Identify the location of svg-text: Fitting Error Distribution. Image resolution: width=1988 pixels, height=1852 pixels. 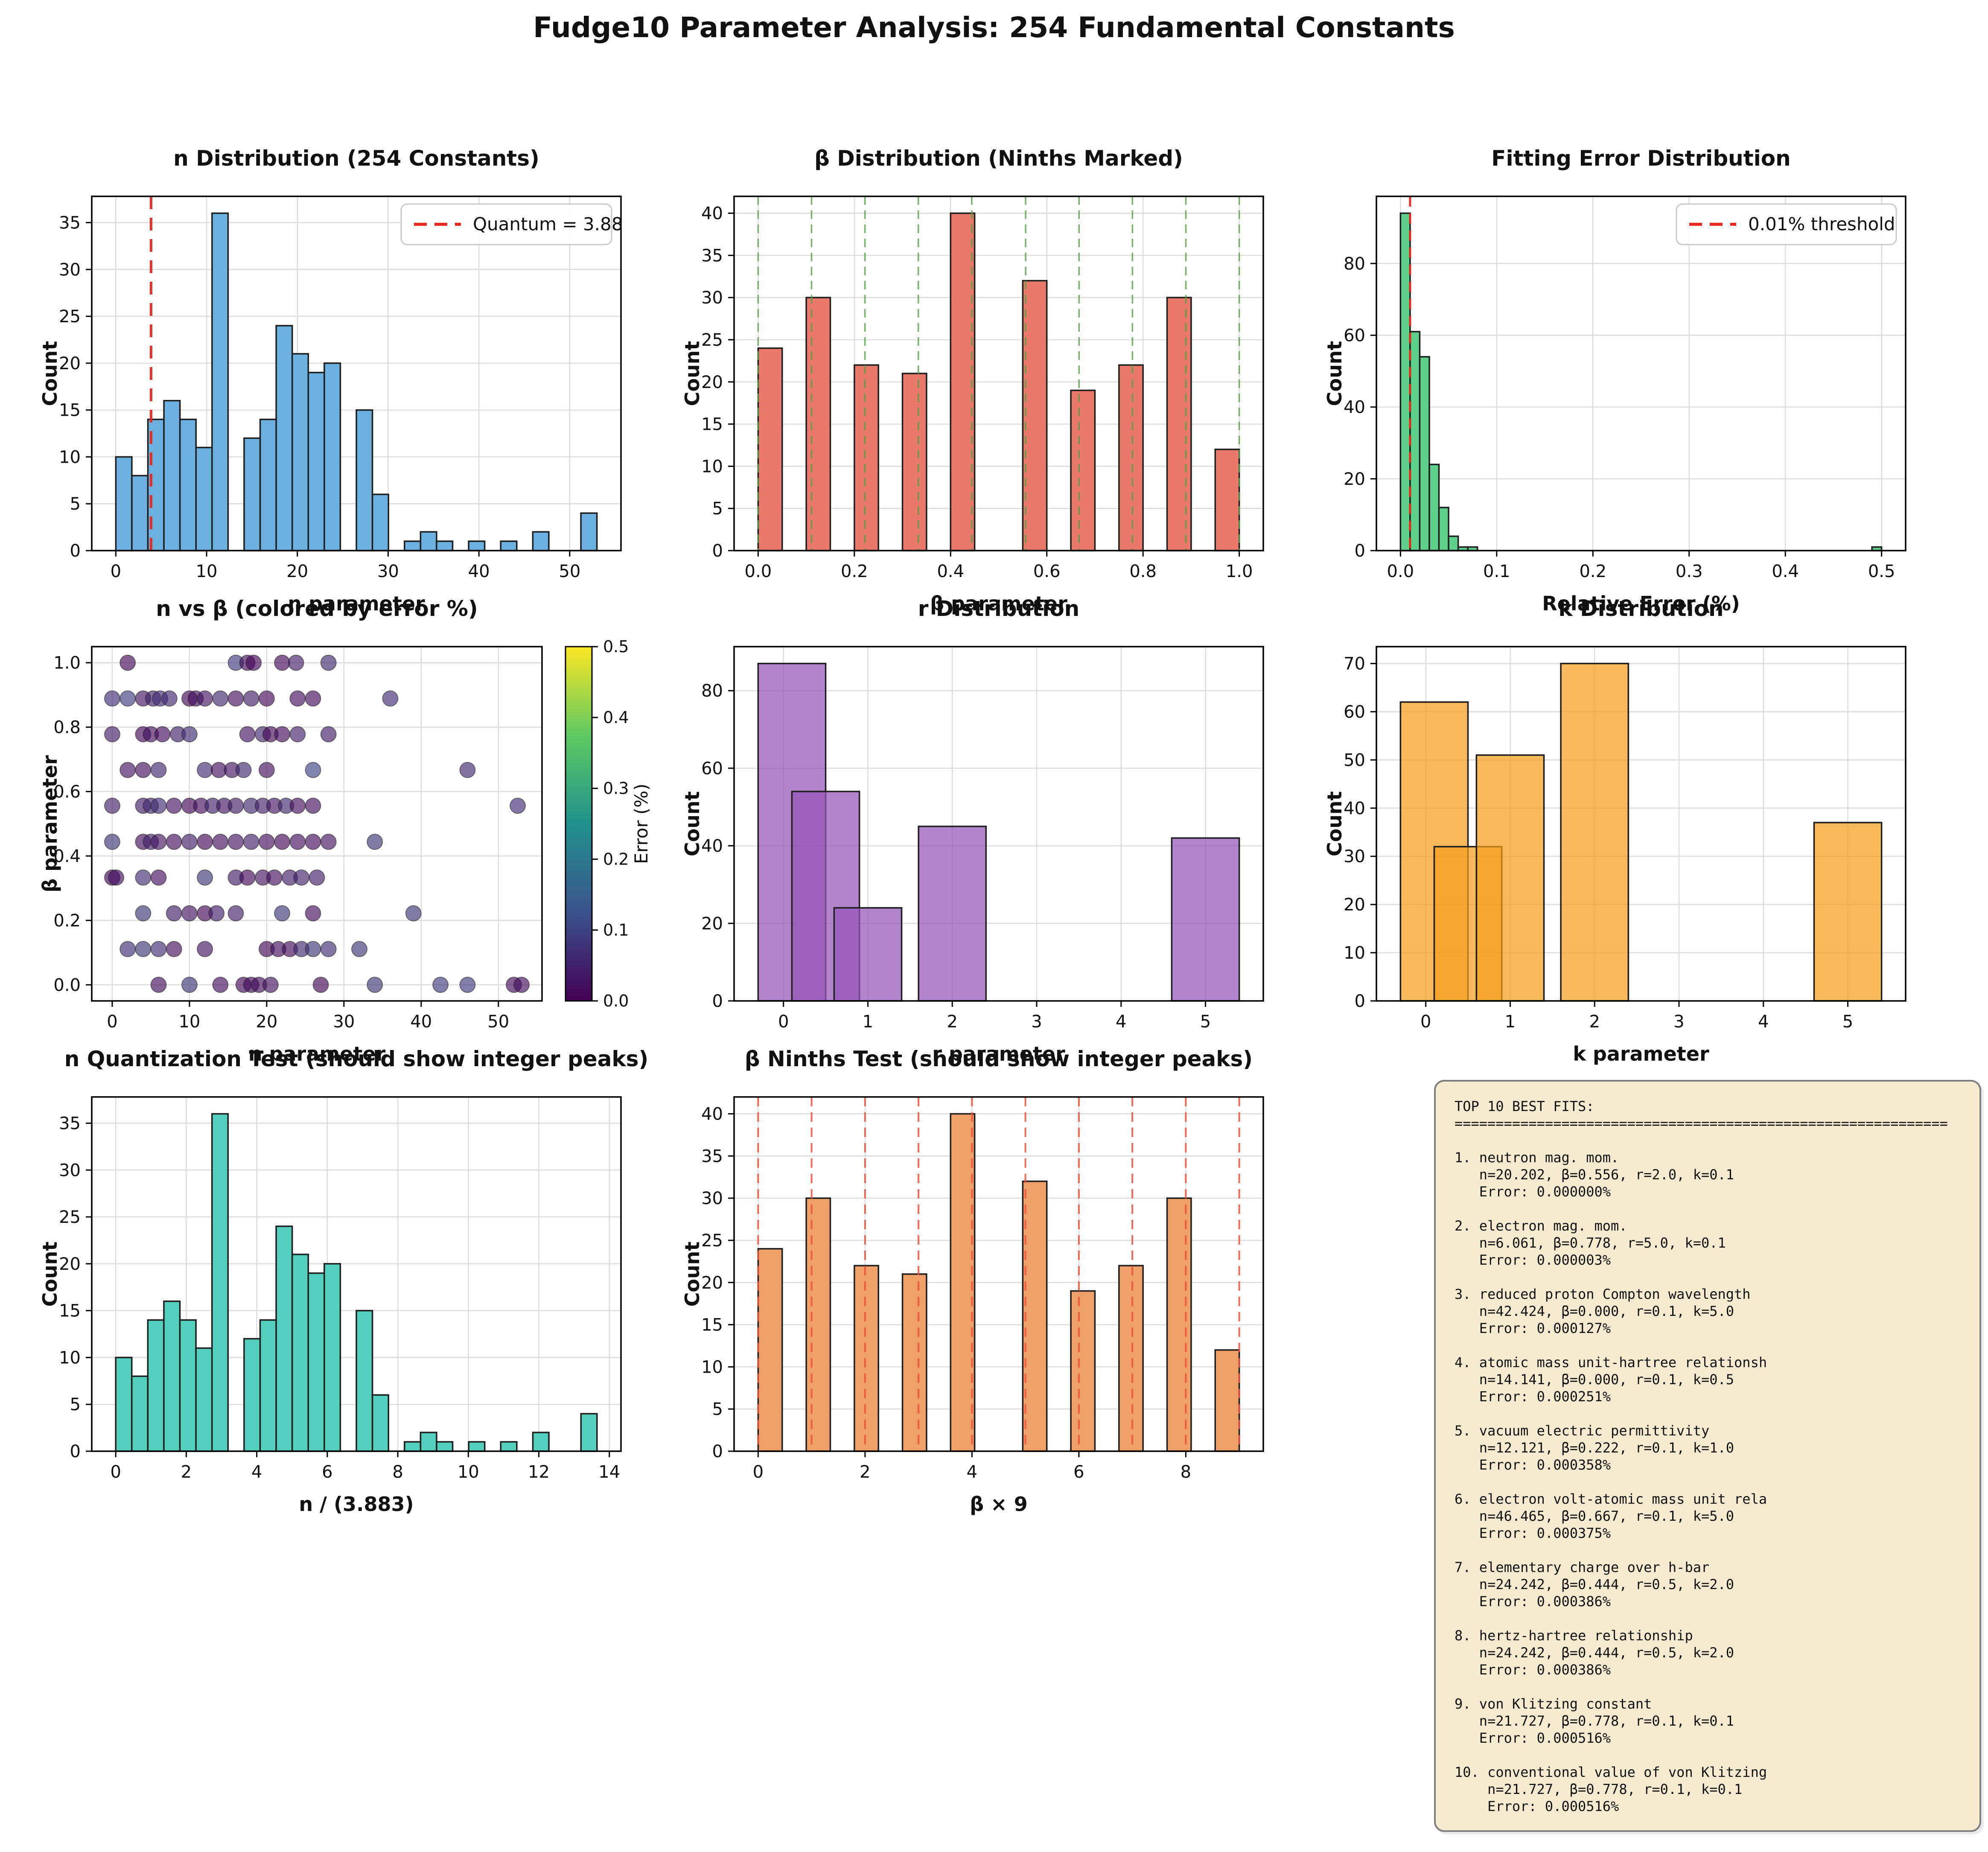
(1640, 158).